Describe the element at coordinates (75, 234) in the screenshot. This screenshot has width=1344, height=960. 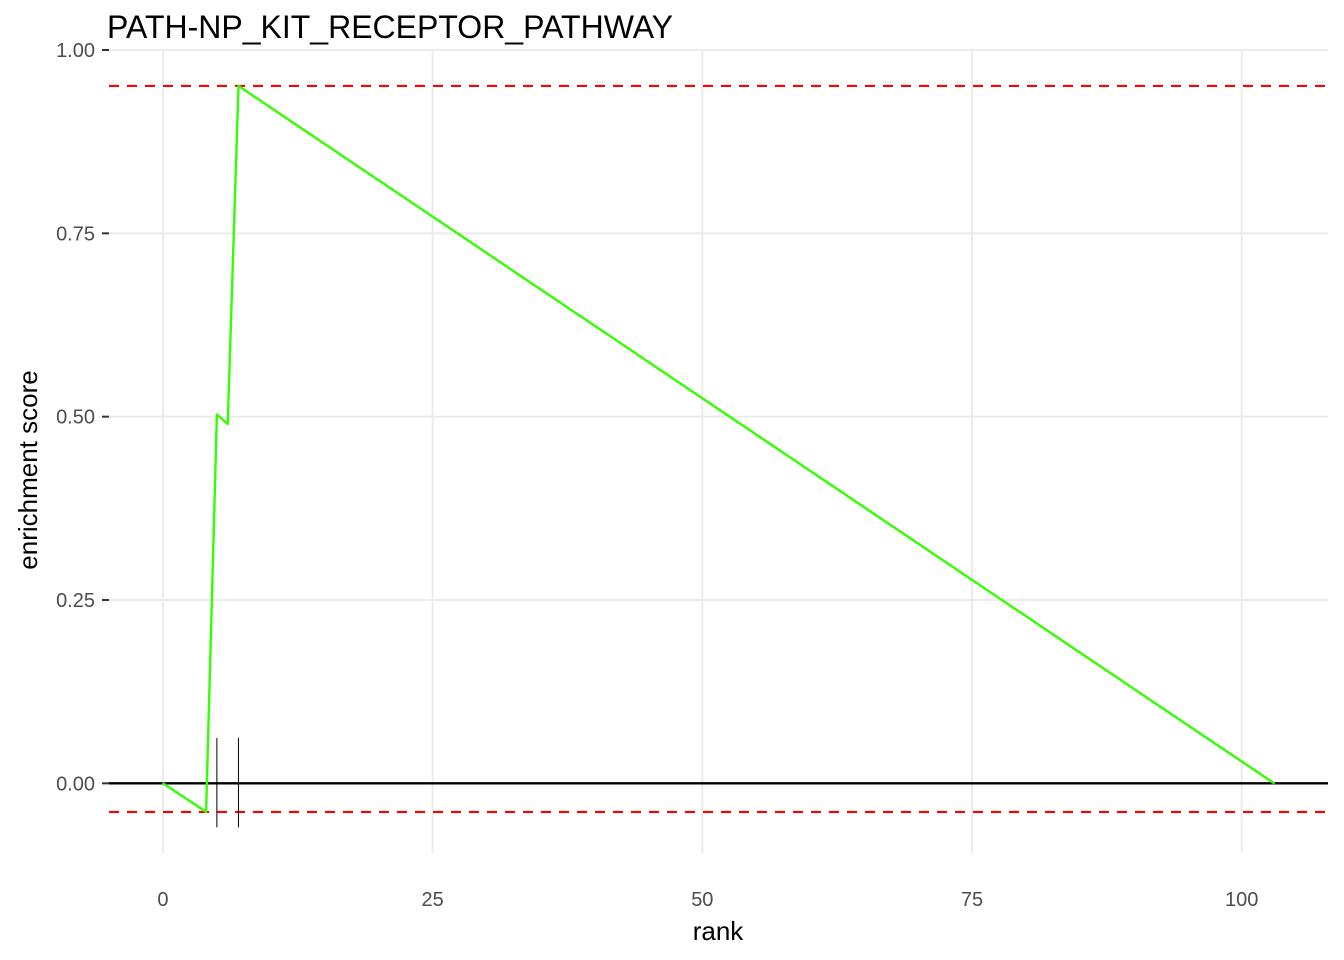
I see `y-tick-label: 0.75` at that location.